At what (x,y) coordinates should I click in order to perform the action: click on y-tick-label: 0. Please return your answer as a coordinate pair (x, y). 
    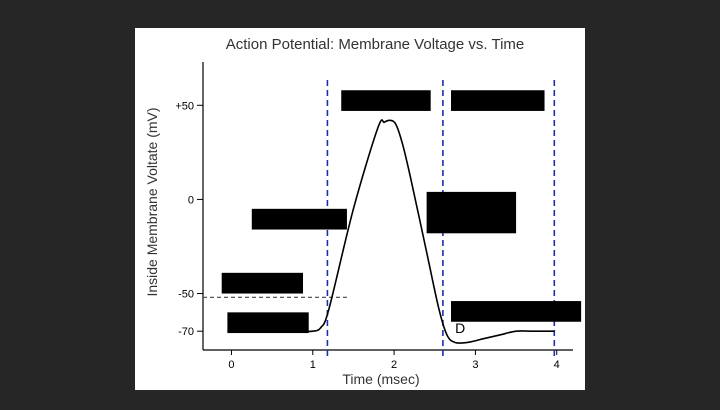
    Looking at the image, I should click on (191, 200).